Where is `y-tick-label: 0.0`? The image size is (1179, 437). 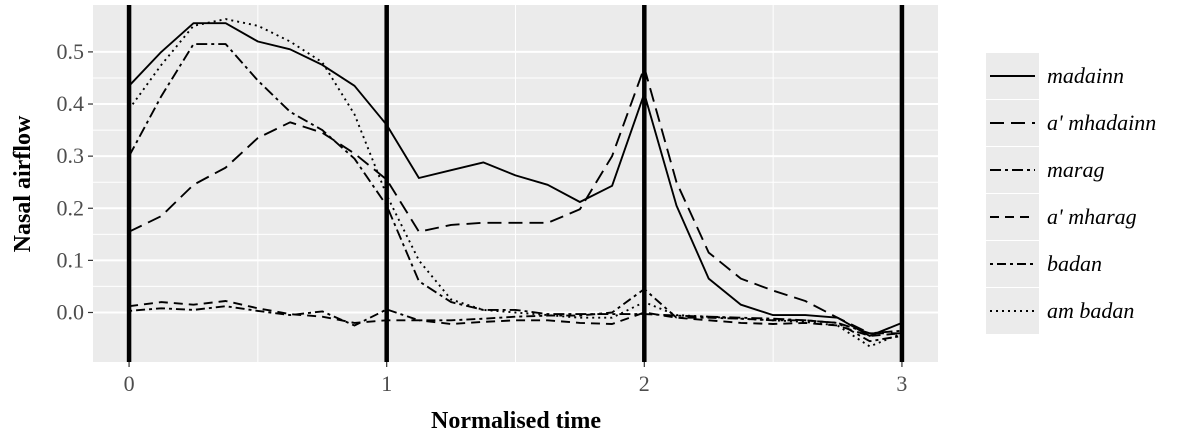
y-tick-label: 0.0 is located at coordinates (71, 311).